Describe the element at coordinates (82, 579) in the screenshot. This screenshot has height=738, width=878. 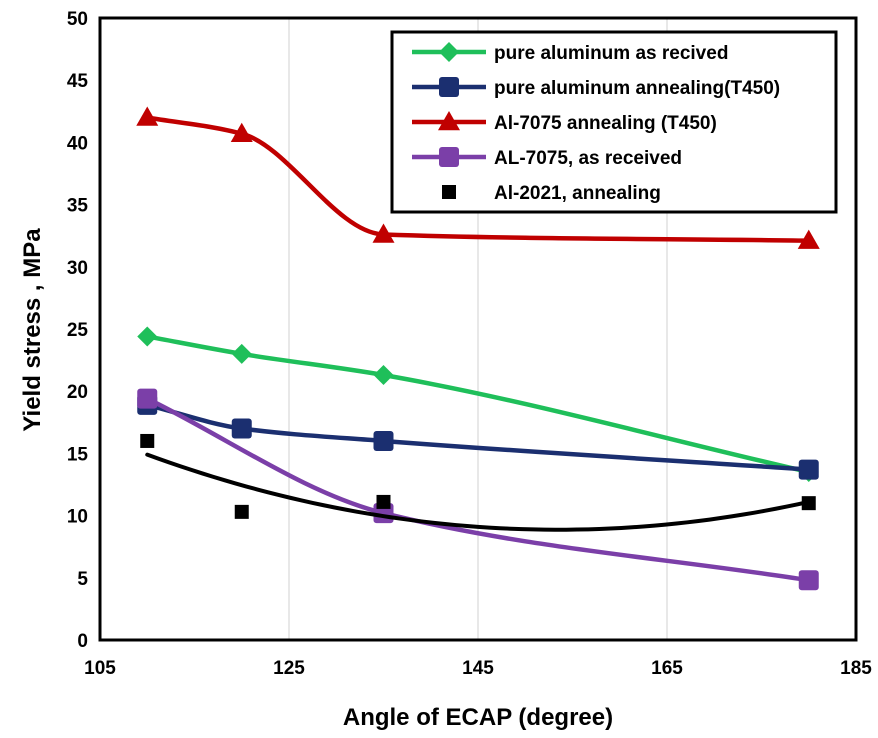
I see `y-tick-label: 5` at that location.